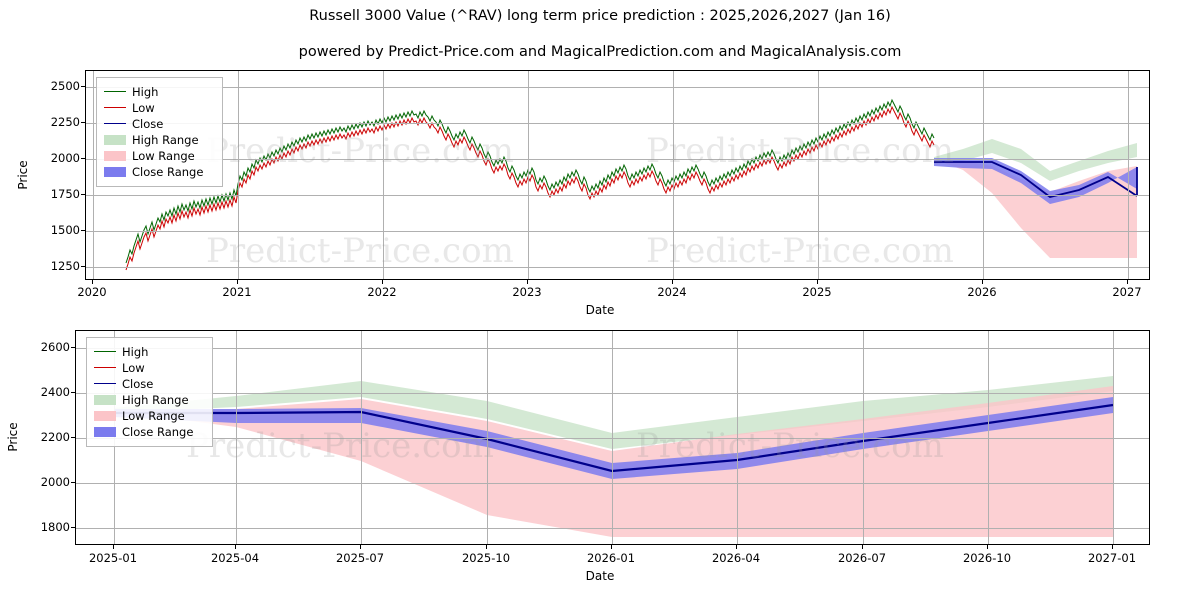 The width and height of the screenshot is (1200, 600). Describe the element at coordinates (611, 558) in the screenshot. I see `lower-xtick-2026-01: 2026-01` at that location.